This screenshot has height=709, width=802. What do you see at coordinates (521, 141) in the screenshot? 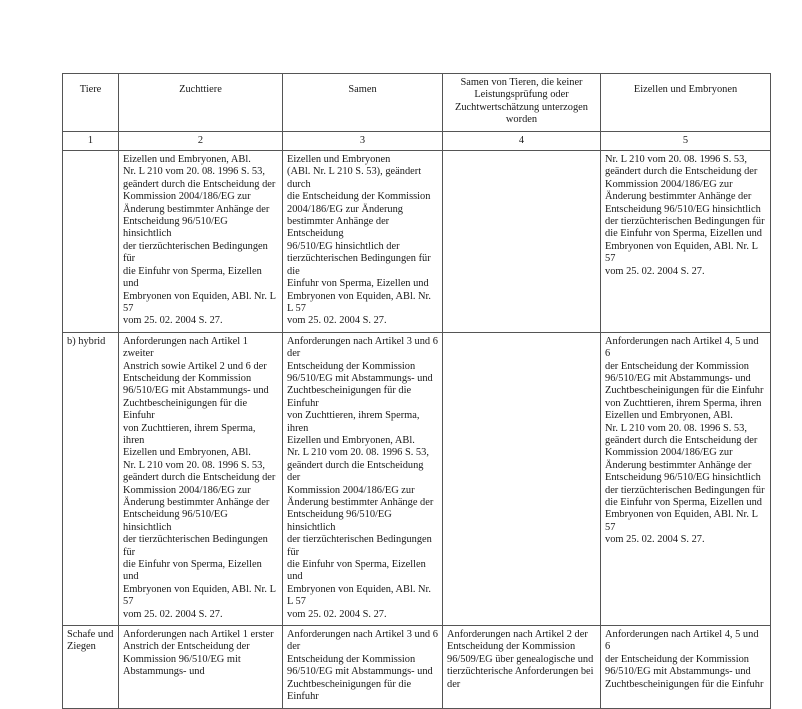
I see `column-number: 4` at bounding box center [521, 141].